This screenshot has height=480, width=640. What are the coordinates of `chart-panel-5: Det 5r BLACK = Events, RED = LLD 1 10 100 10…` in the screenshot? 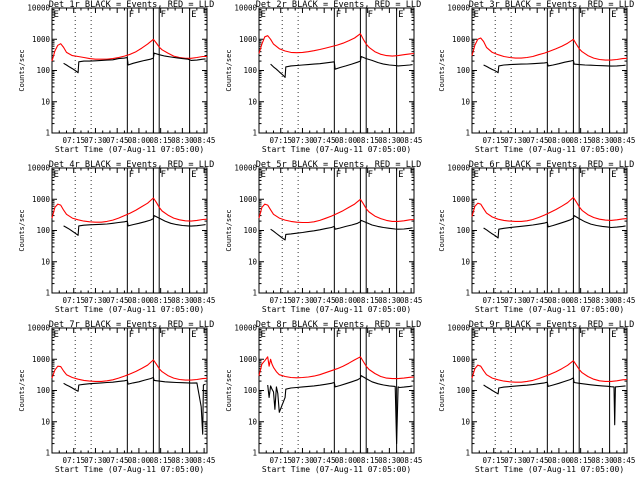 It's located at (323, 237).